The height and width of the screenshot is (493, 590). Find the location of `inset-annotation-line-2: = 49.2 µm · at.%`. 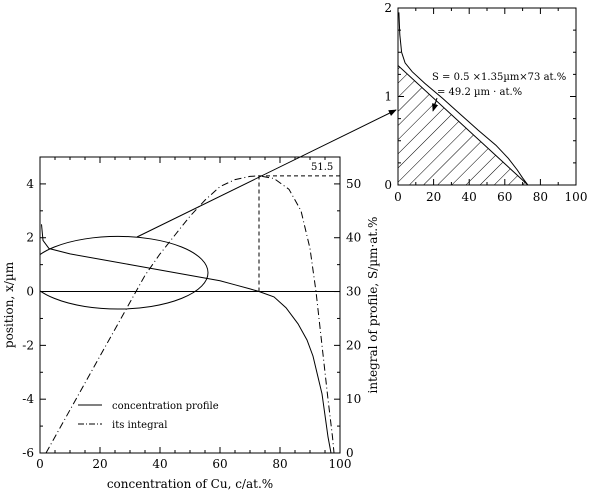

inset-annotation-line-2: = 49.2 µm · at.% is located at coordinates (479, 92).